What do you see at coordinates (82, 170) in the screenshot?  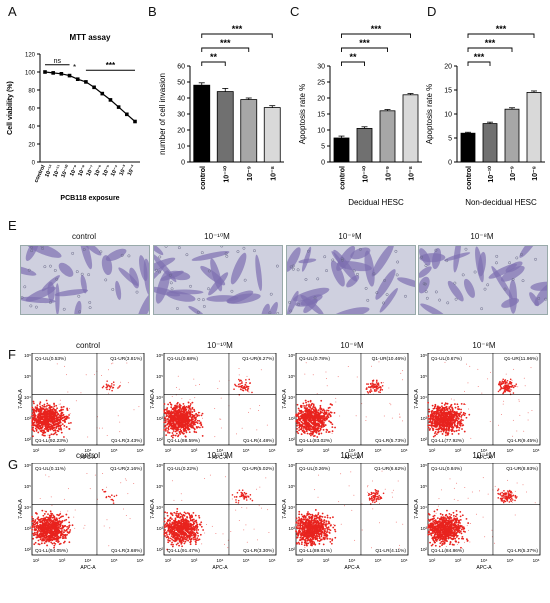 I see `x-tick-label: 10⁻⁸` at bounding box center [82, 170].